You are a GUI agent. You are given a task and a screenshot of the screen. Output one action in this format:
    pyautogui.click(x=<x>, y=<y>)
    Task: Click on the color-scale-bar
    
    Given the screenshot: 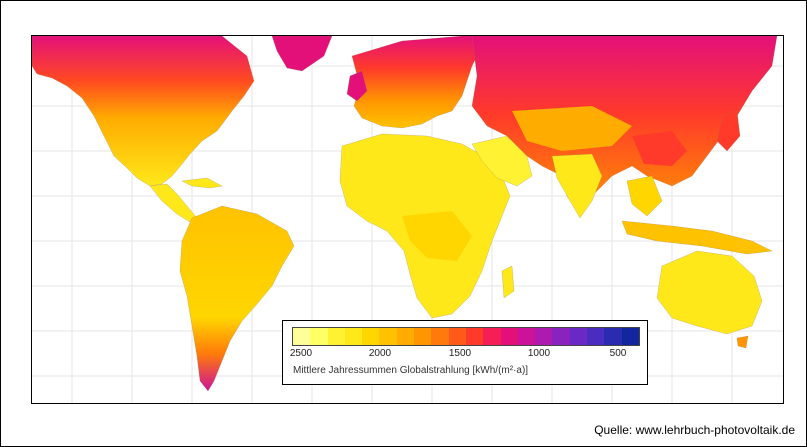 What is the action you would take?
    pyautogui.click(x=466, y=336)
    